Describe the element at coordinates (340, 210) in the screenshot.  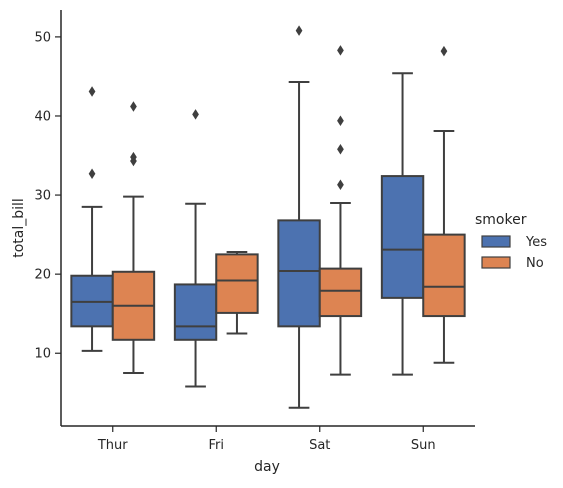
I see `box-sat-no` at that location.